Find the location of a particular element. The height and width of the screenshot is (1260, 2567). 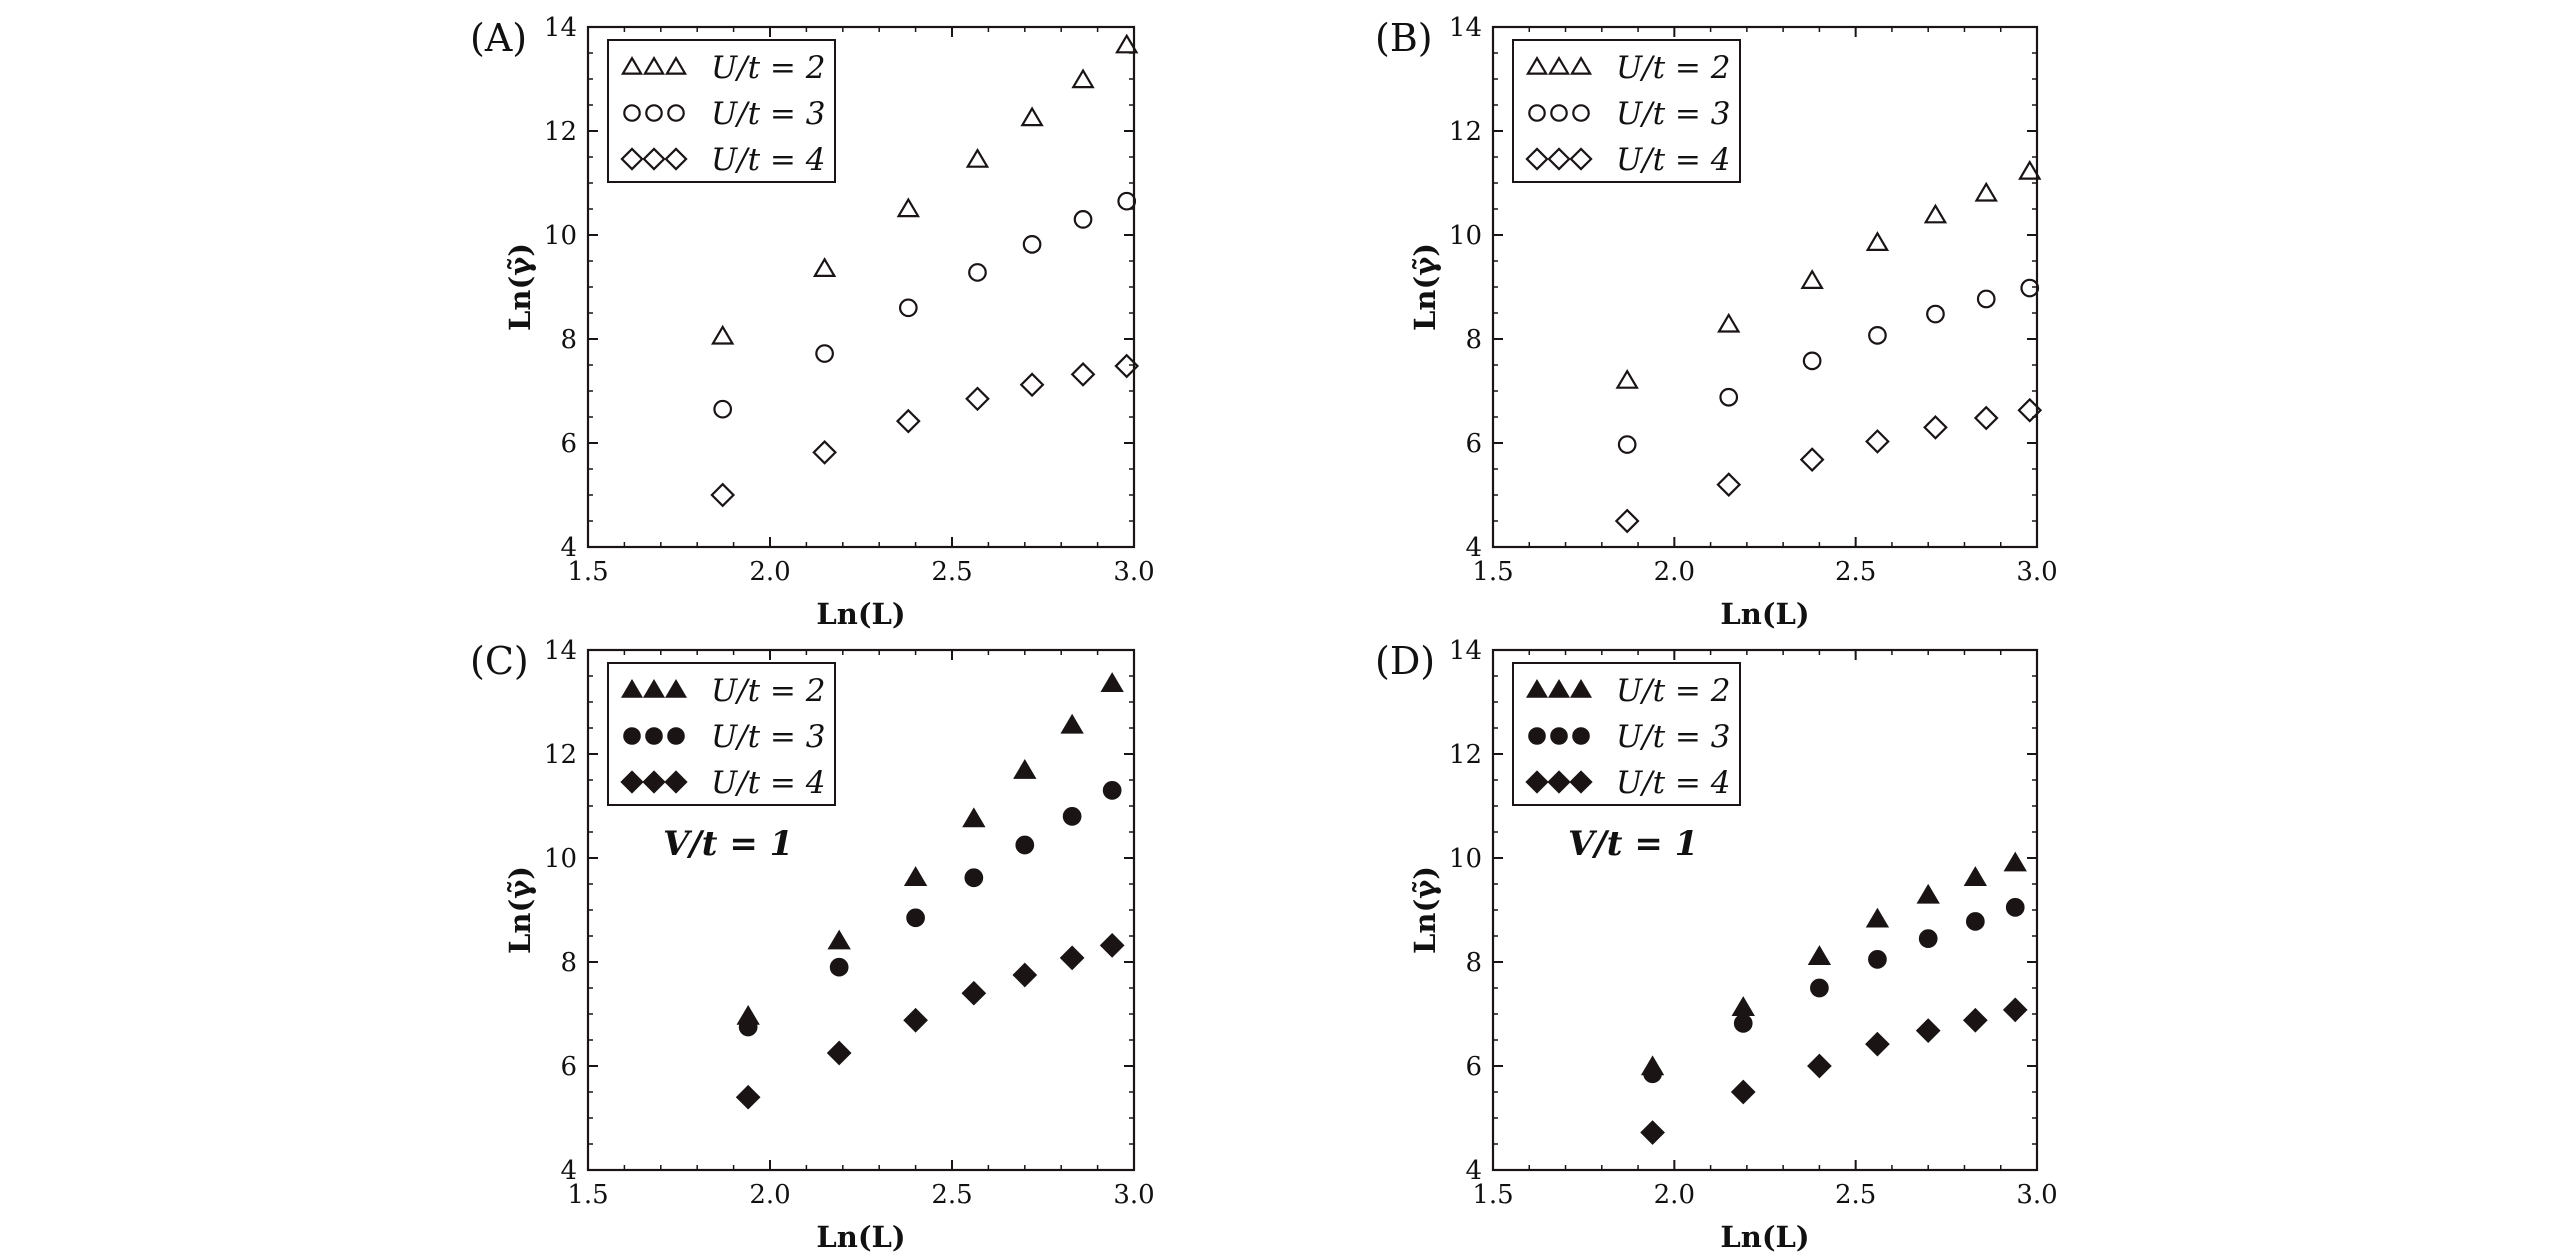

y-tick-label: 14 is located at coordinates (560, 651).